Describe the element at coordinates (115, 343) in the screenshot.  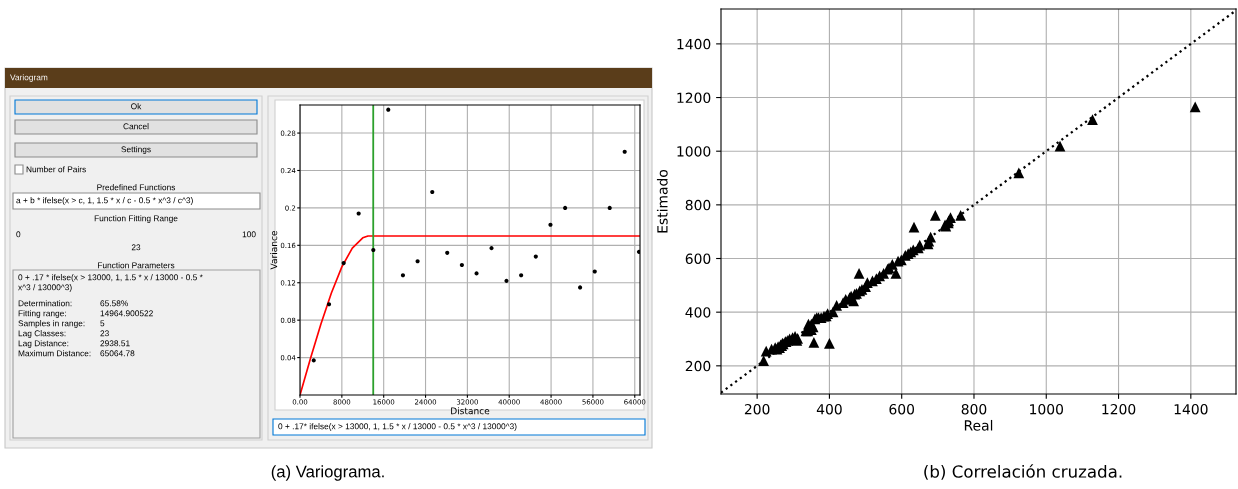
I see `text: 2938.51` at that location.